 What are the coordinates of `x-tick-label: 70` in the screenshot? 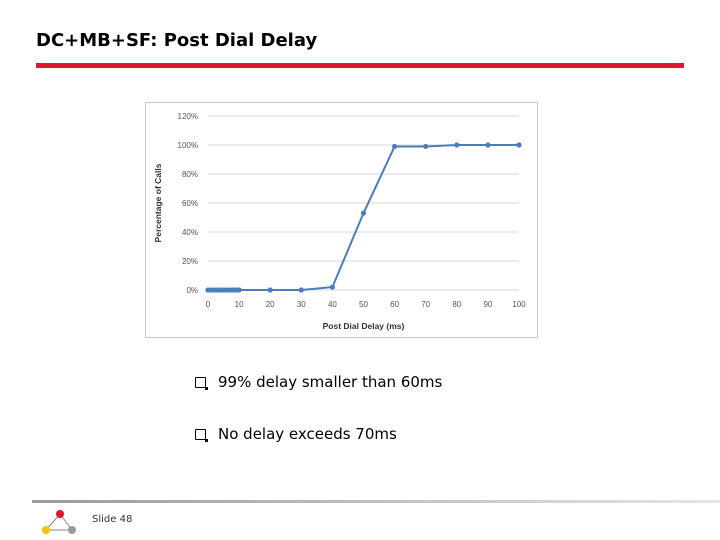 It's located at (425, 304).